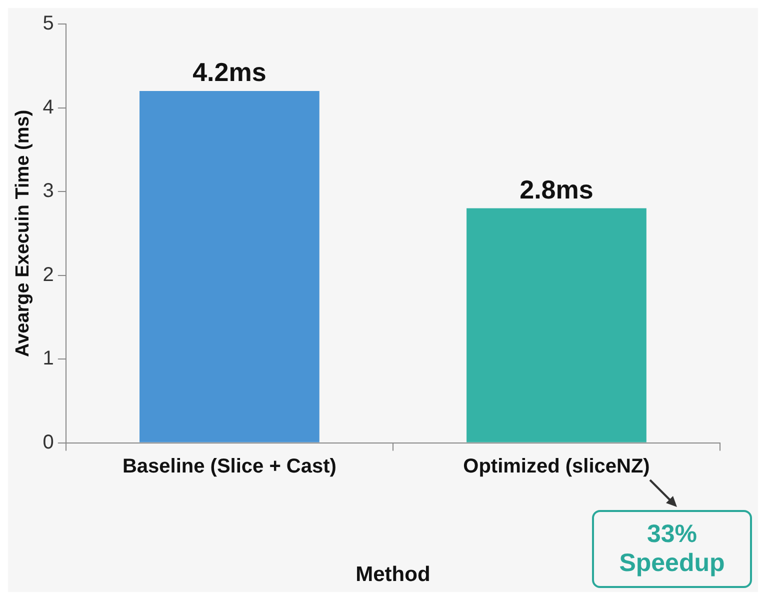  I want to click on x-axis-title: Method, so click(393, 574).